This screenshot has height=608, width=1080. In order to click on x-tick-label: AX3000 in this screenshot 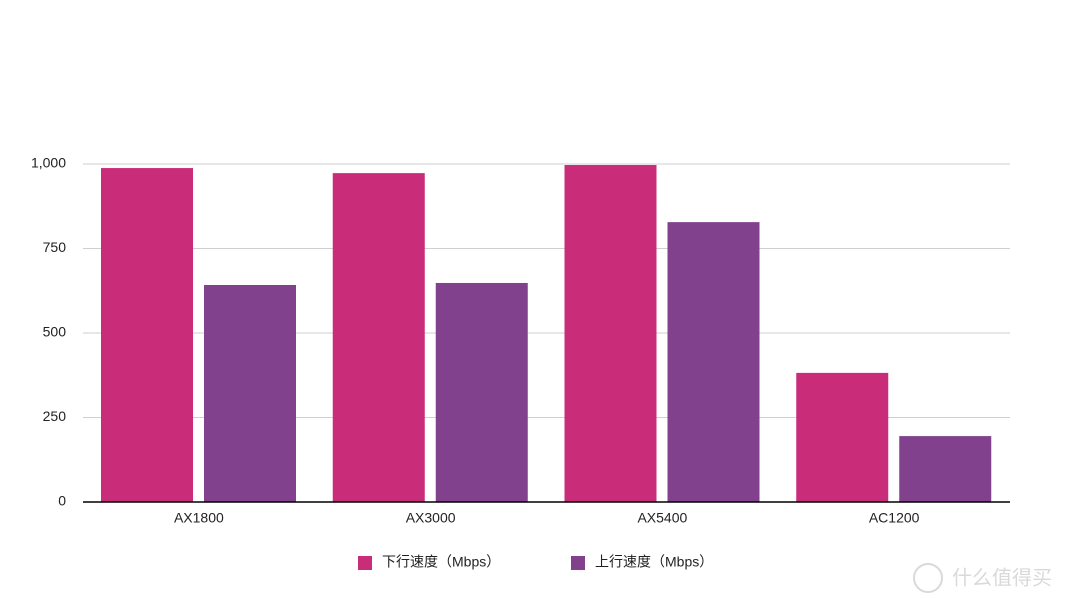, I will do `click(431, 518)`.